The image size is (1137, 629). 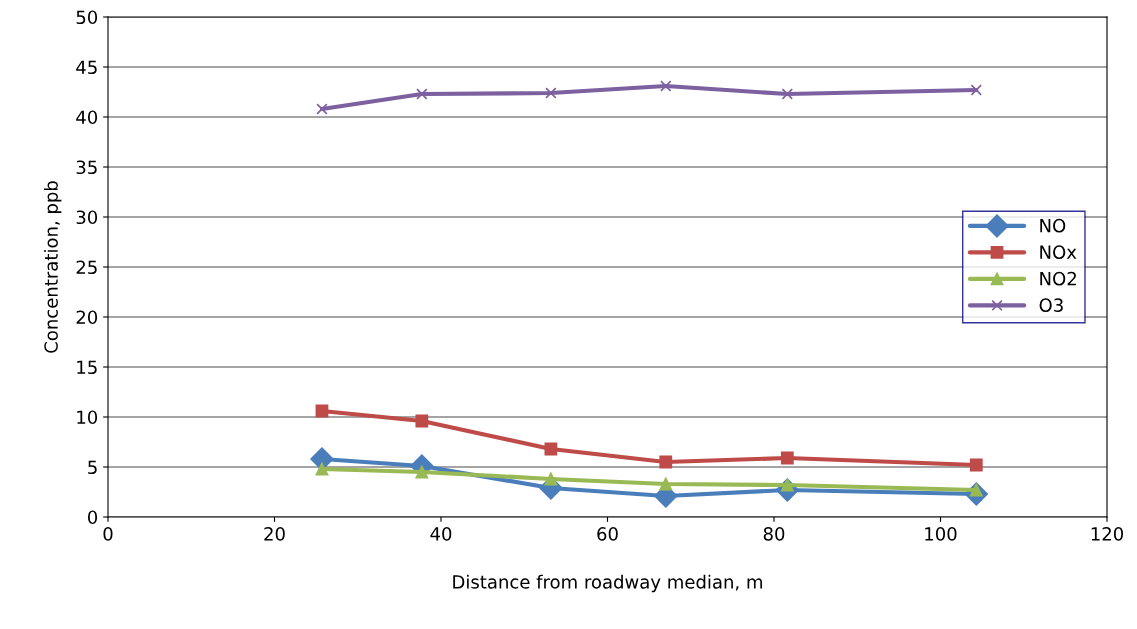 I want to click on y-tick-label: 25, so click(x=86, y=267).